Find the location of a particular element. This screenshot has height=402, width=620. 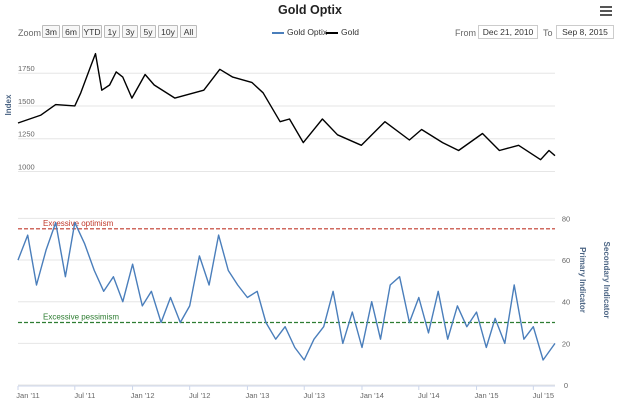

x-tick-label: Jul '15 is located at coordinates (543, 395).